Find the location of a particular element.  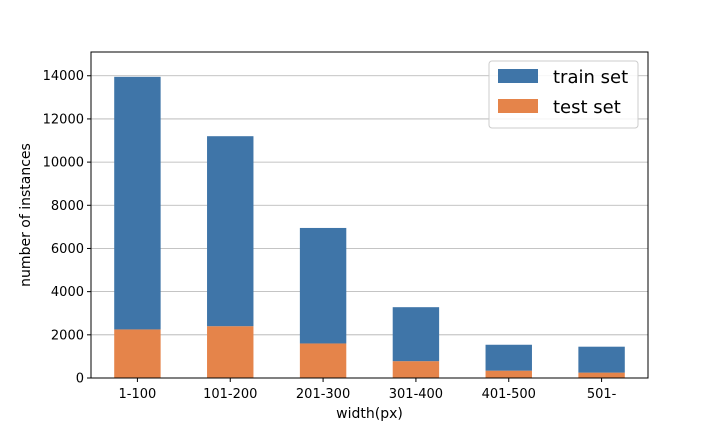

x-axis: 1-100 101-200 201-300 301-400 401-500 501- is located at coordinates (368, 390).